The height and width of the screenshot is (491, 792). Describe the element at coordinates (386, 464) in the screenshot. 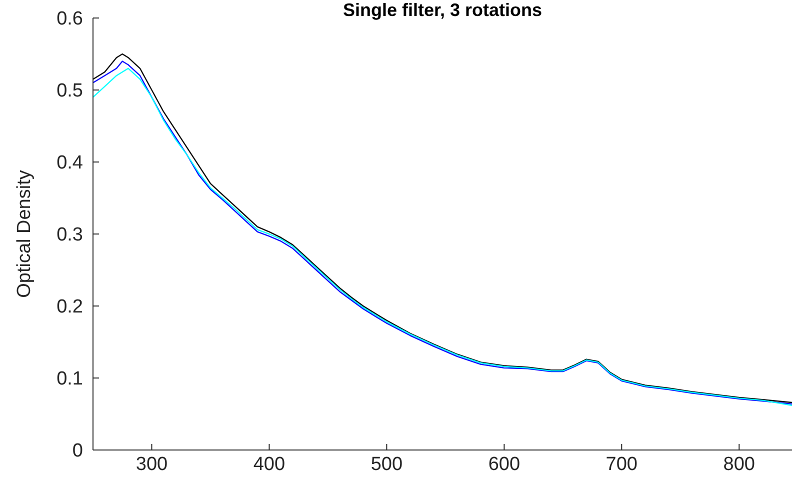

I see `x-tick-label: 500` at that location.